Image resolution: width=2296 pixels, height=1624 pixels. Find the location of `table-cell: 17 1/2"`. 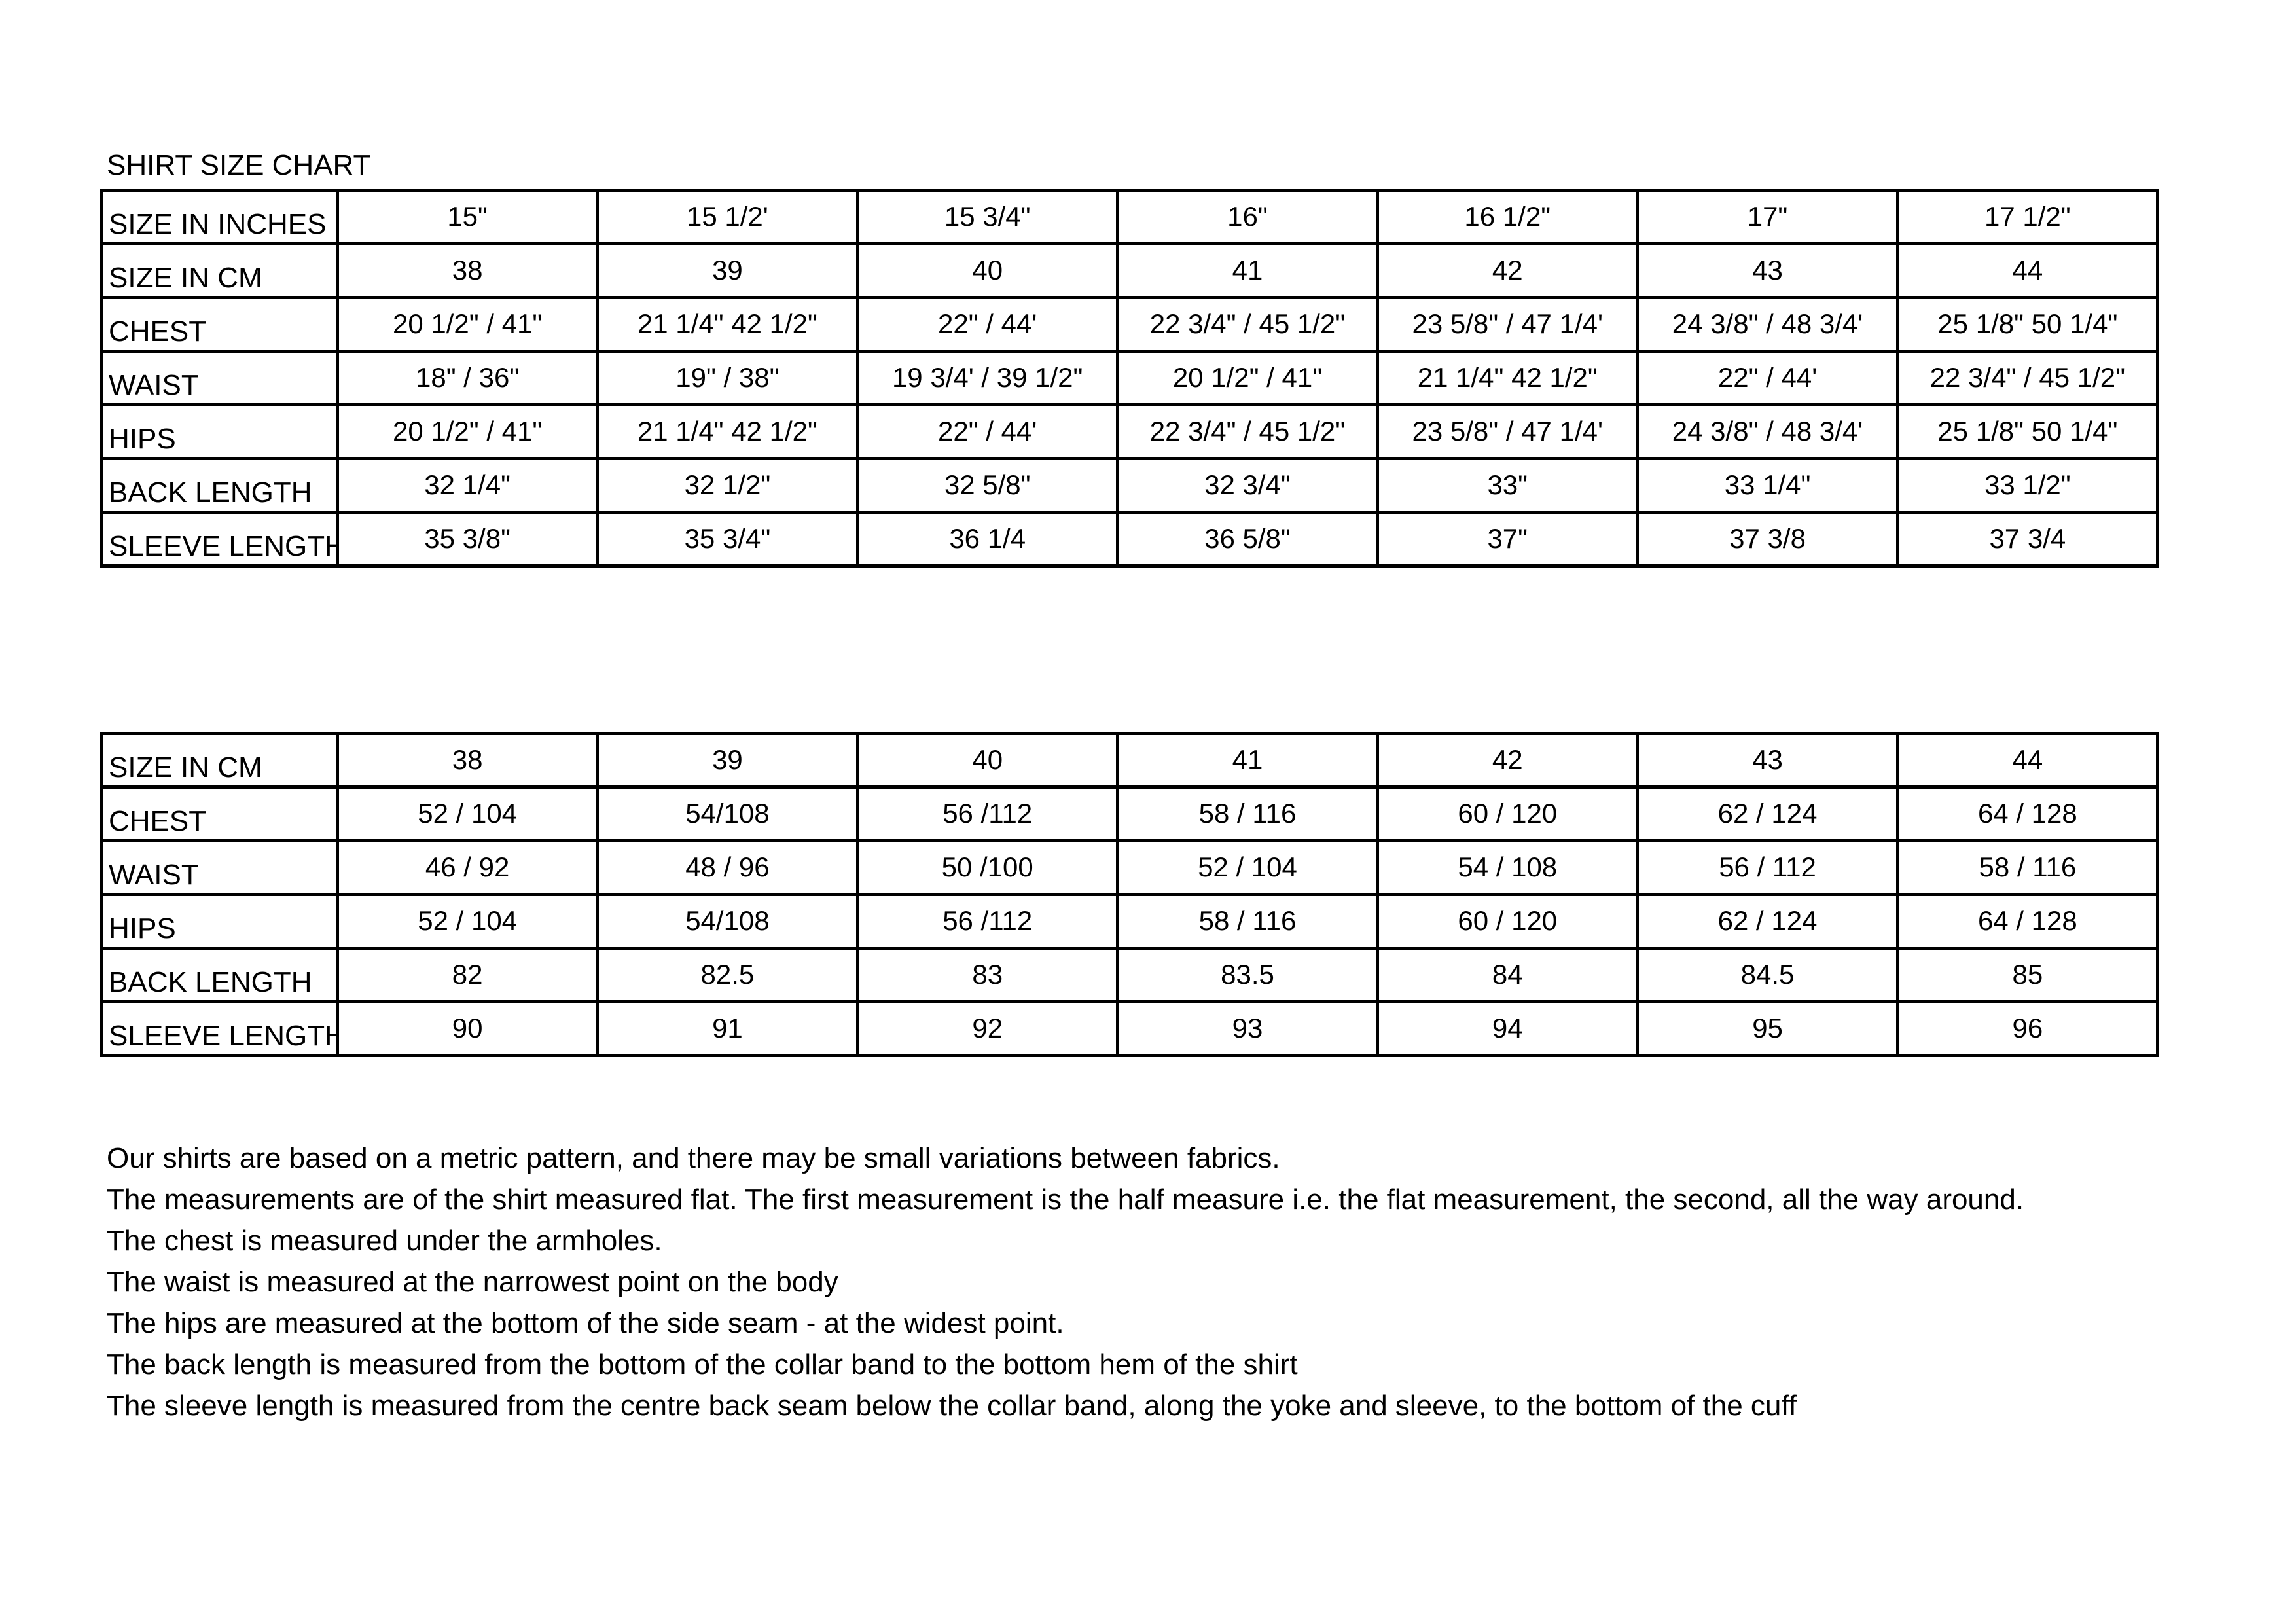

table-cell: 17 1/2" is located at coordinates (2027, 217).